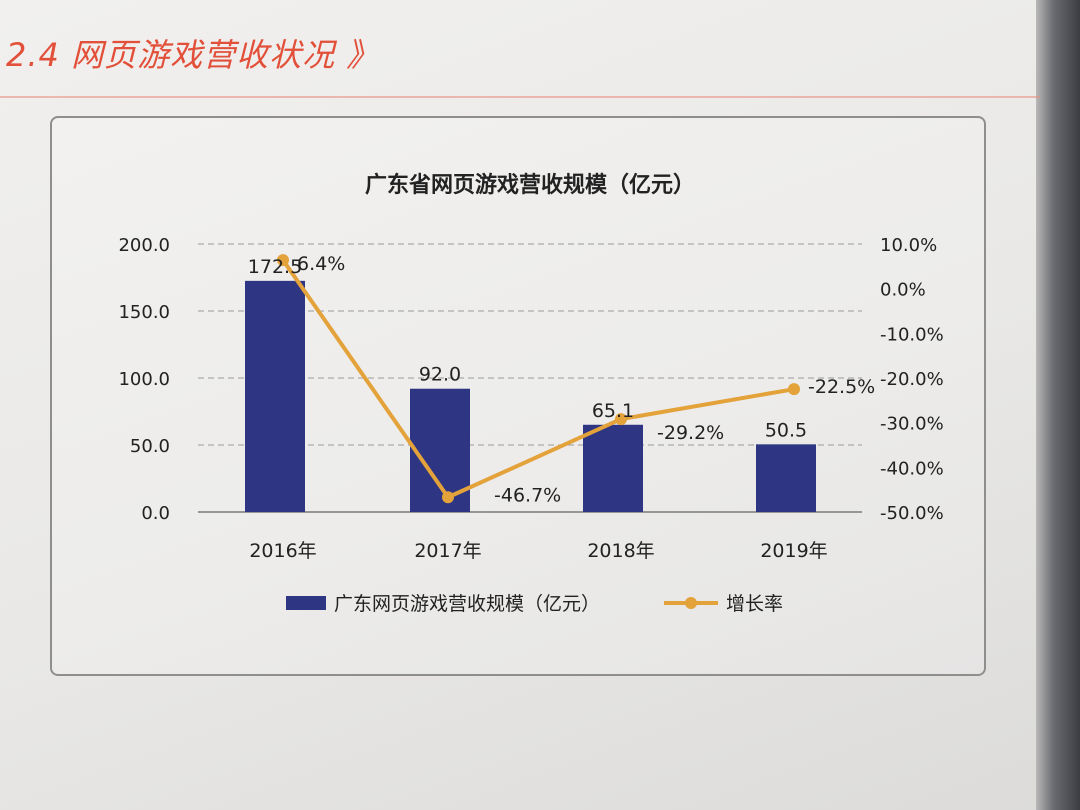 This screenshot has width=1080, height=810. I want to click on legend-swatch-bar, so click(306, 603).